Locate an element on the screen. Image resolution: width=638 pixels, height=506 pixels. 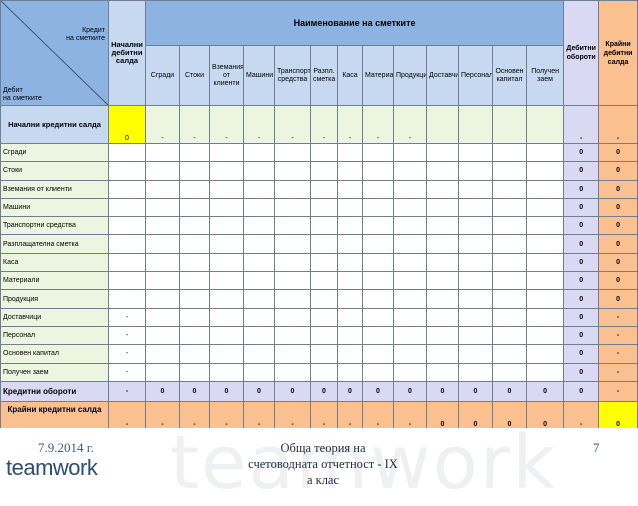
row-label: Разплащателна сметка is located at coordinates (54, 244).